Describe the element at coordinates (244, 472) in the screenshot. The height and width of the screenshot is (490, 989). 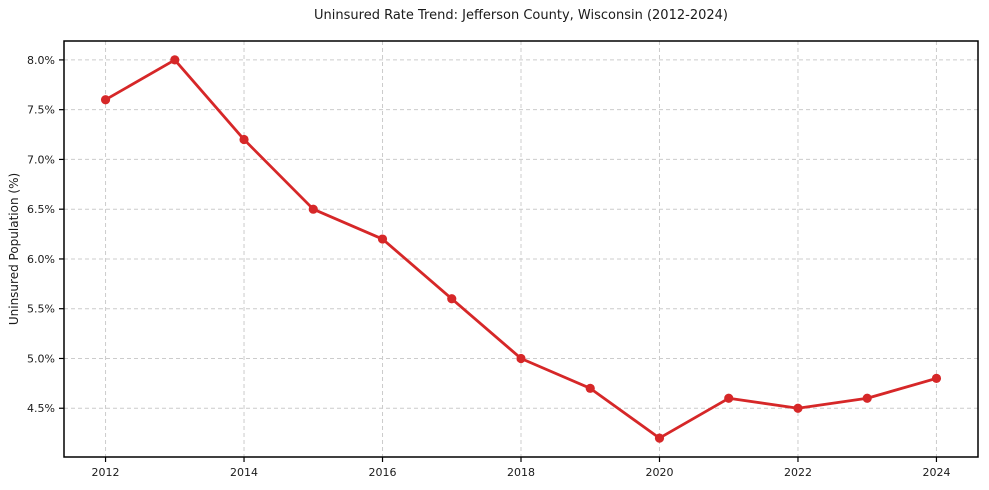
I see `x-tick-label: 2014` at that location.